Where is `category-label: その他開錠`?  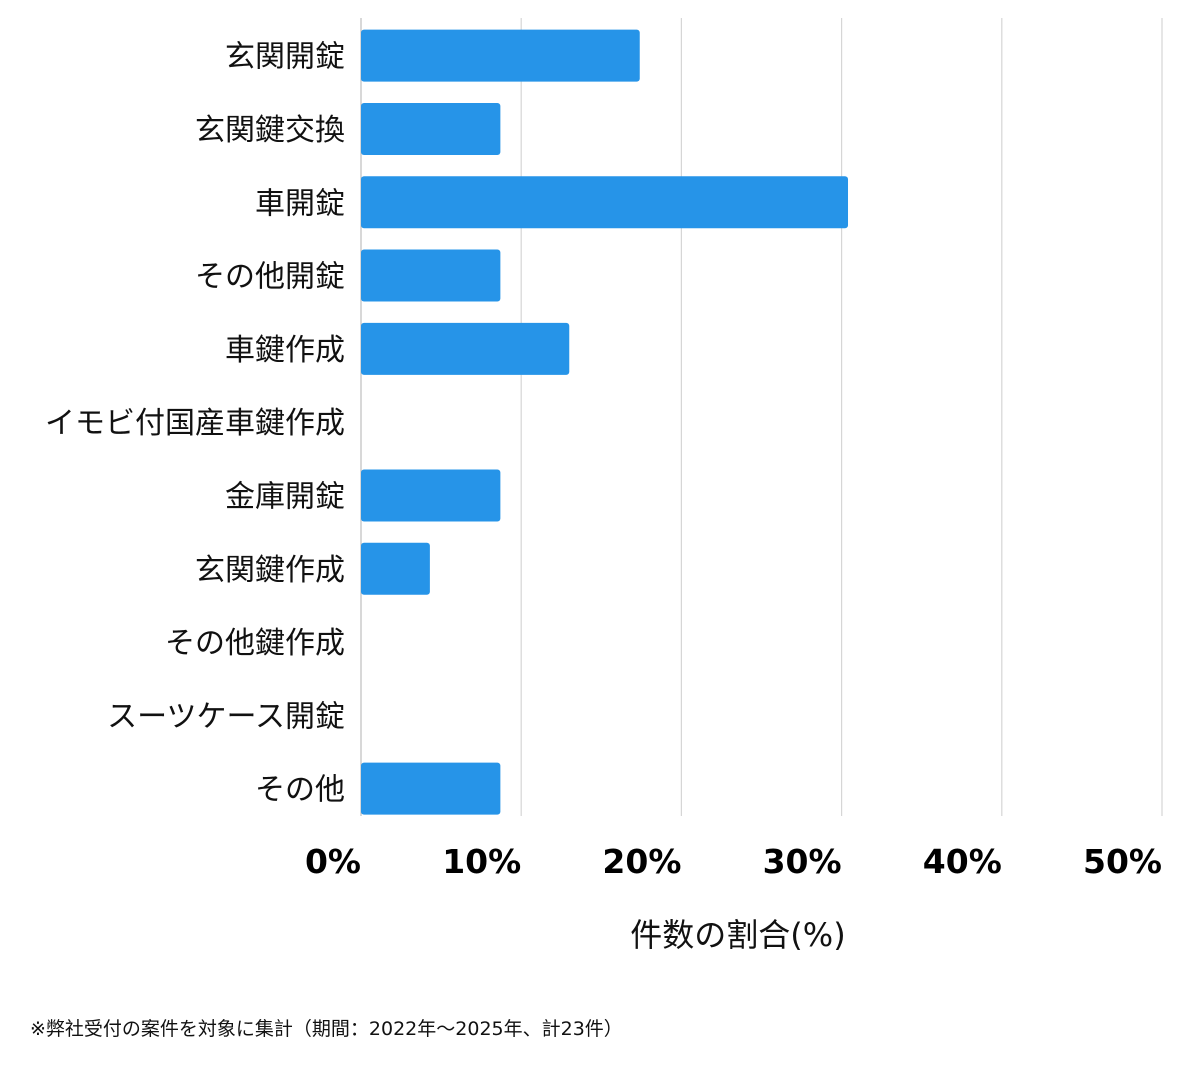
category-label: その他開錠 is located at coordinates (270, 277).